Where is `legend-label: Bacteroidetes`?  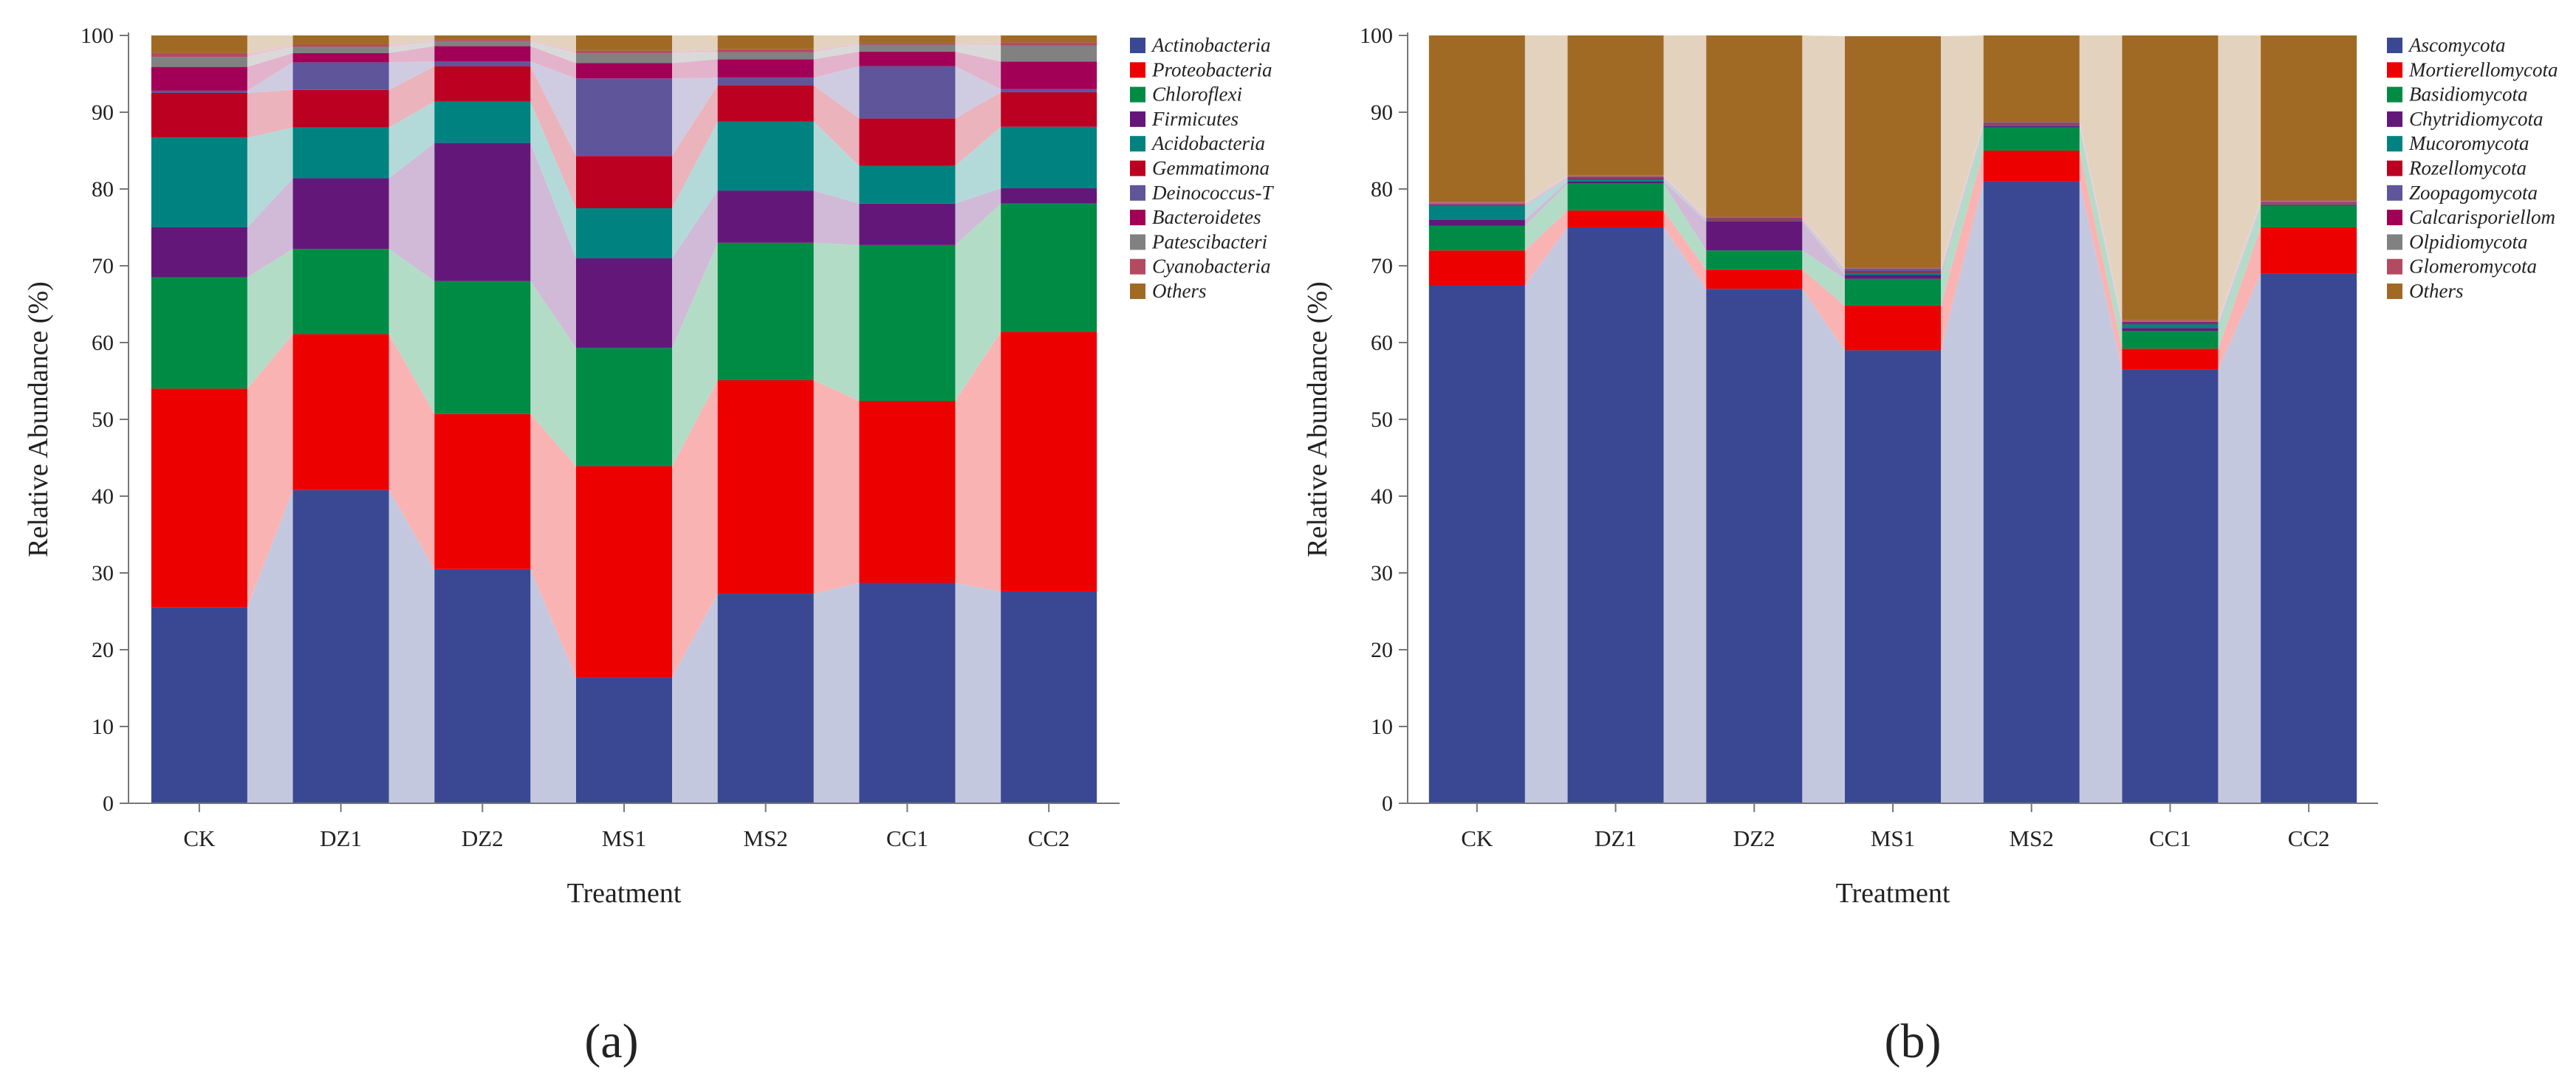 legend-label: Bacteroidetes is located at coordinates (1206, 217).